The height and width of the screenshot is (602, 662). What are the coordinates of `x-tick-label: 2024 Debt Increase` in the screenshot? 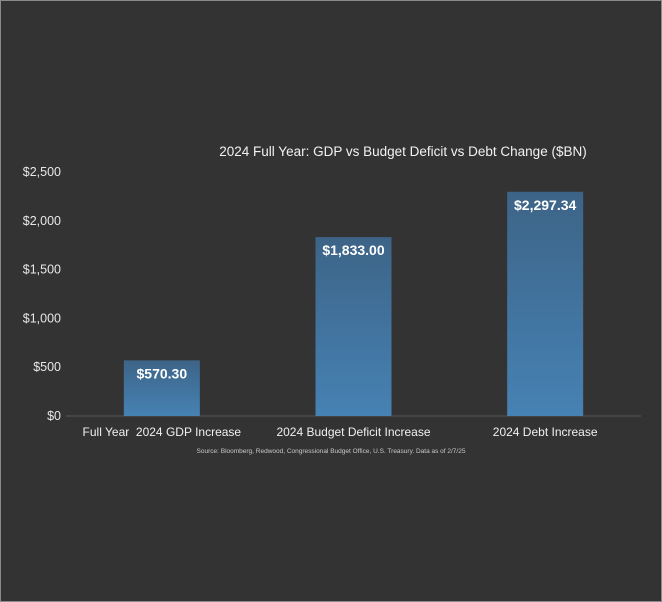 It's located at (545, 432).